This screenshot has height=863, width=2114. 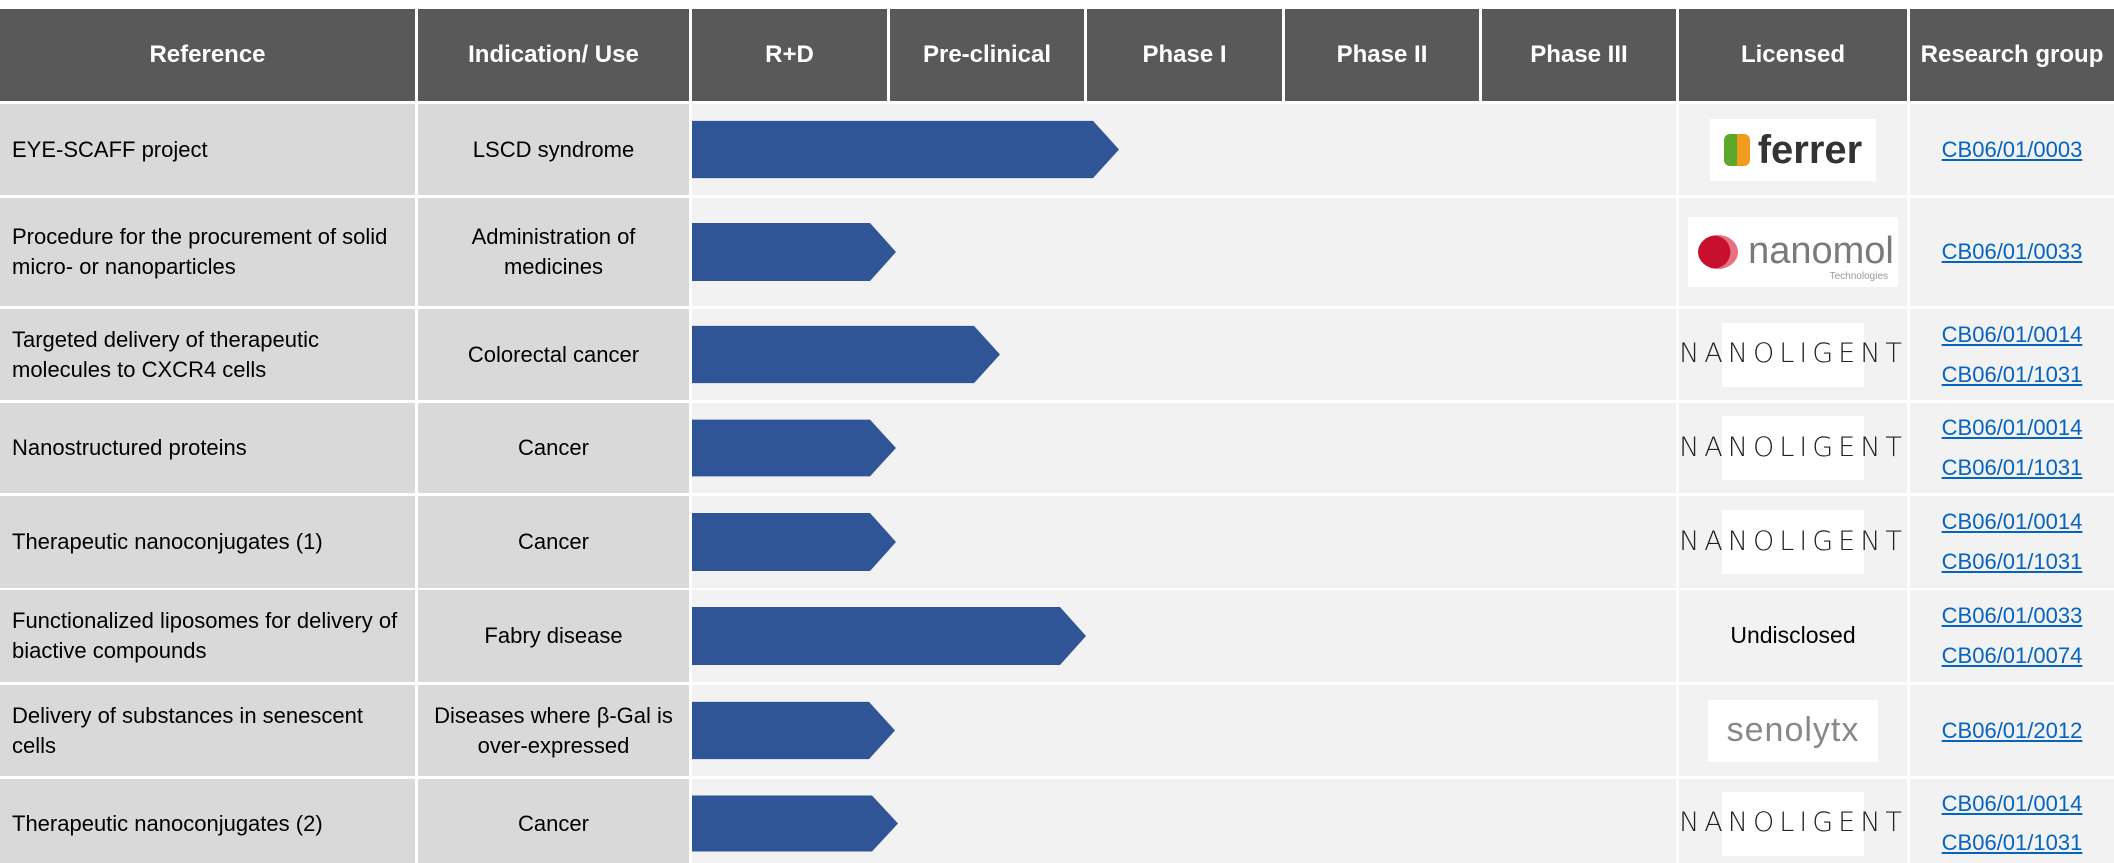 I want to click on licensee-logo: Undisclosed, so click(x=1792, y=635).